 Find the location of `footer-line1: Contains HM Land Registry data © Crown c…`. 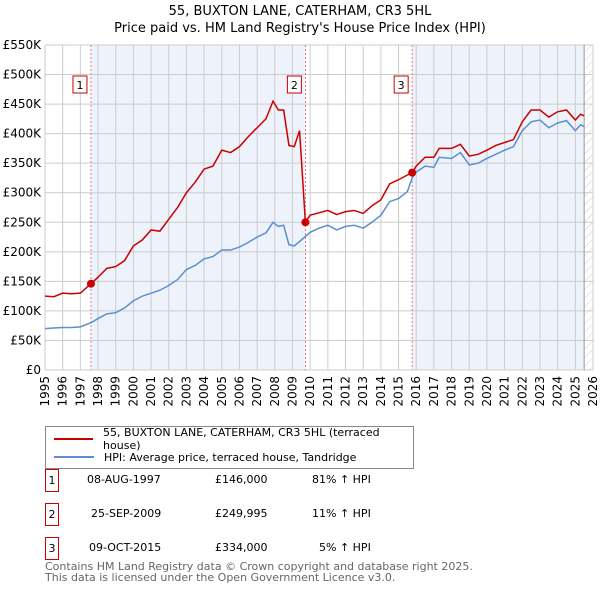

footer-line1: Contains HM Land Registry data © Crown c… is located at coordinates (259, 566).